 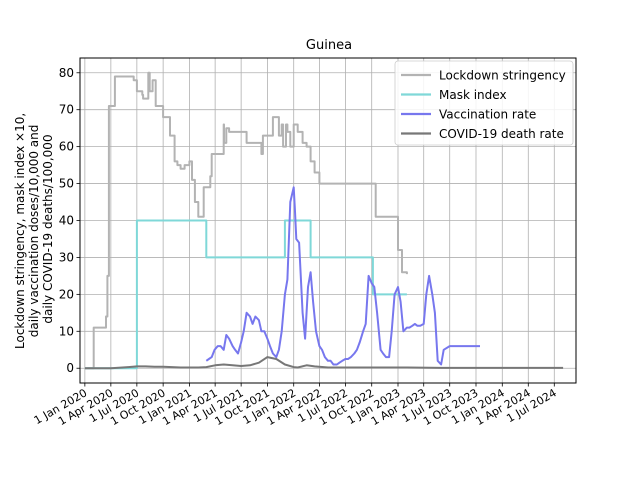 I want to click on legend-label: COVID-19 death rate, so click(x=501, y=134).